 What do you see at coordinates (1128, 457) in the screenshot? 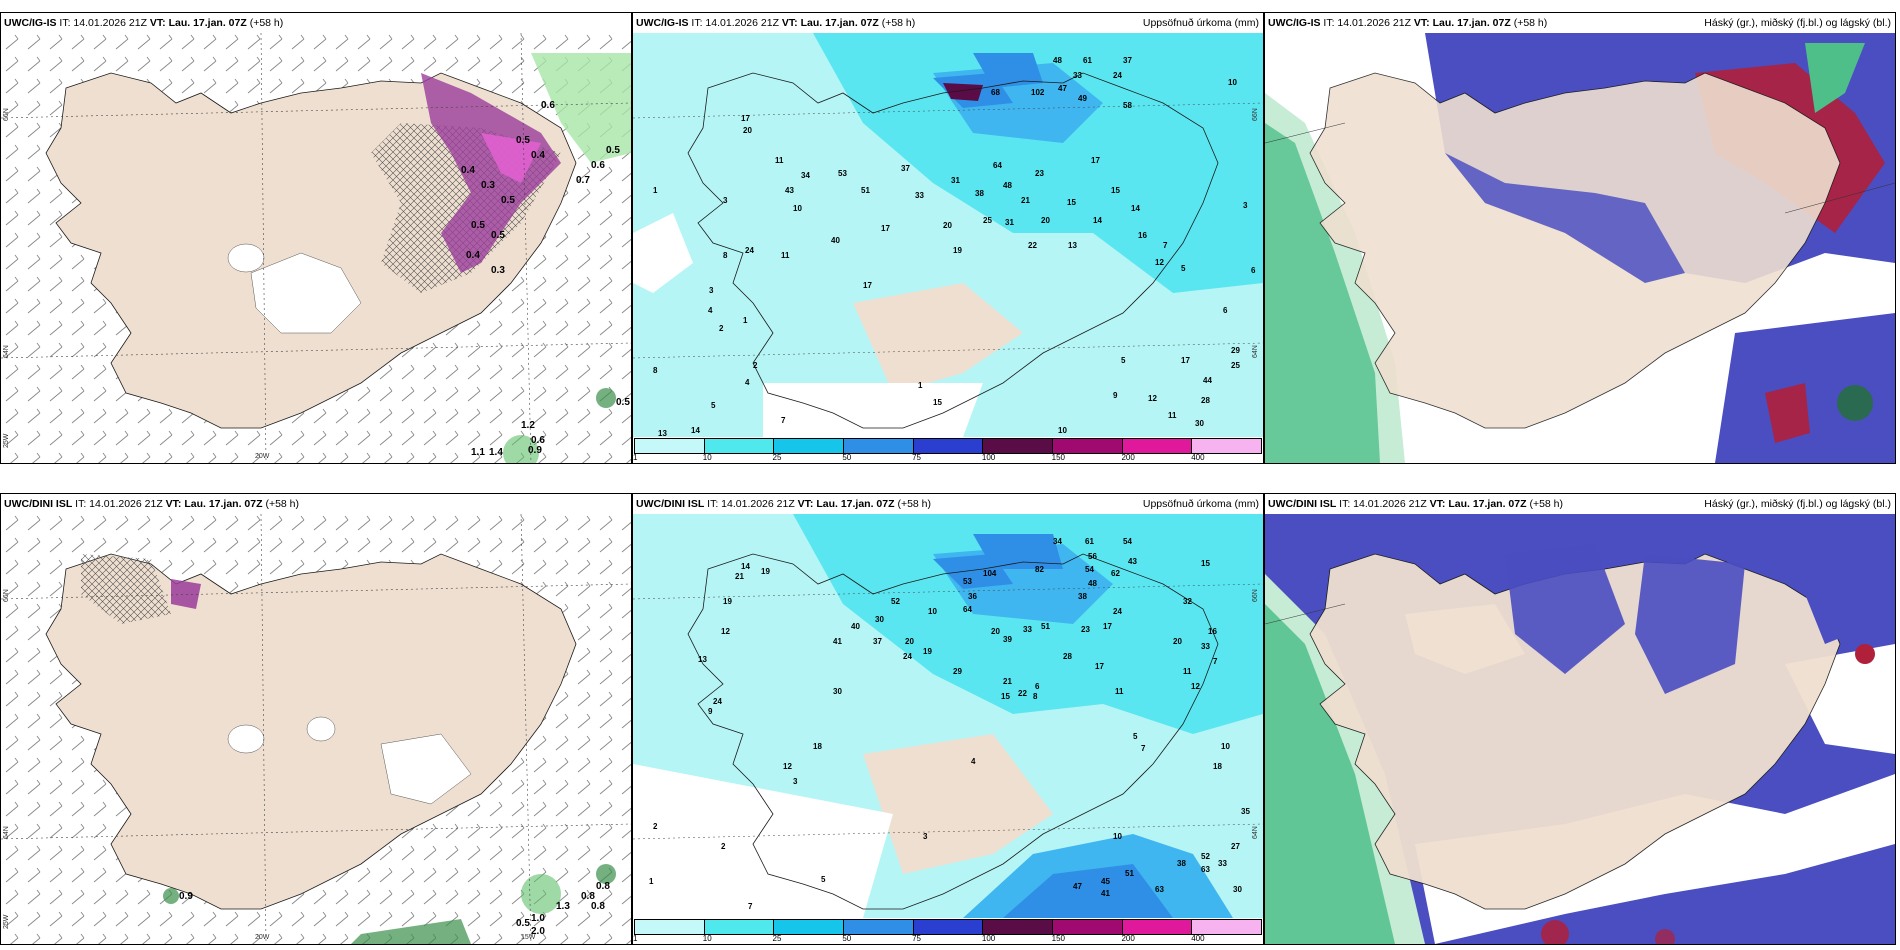
I see `colorbar-tick-label: 200` at bounding box center [1128, 457].